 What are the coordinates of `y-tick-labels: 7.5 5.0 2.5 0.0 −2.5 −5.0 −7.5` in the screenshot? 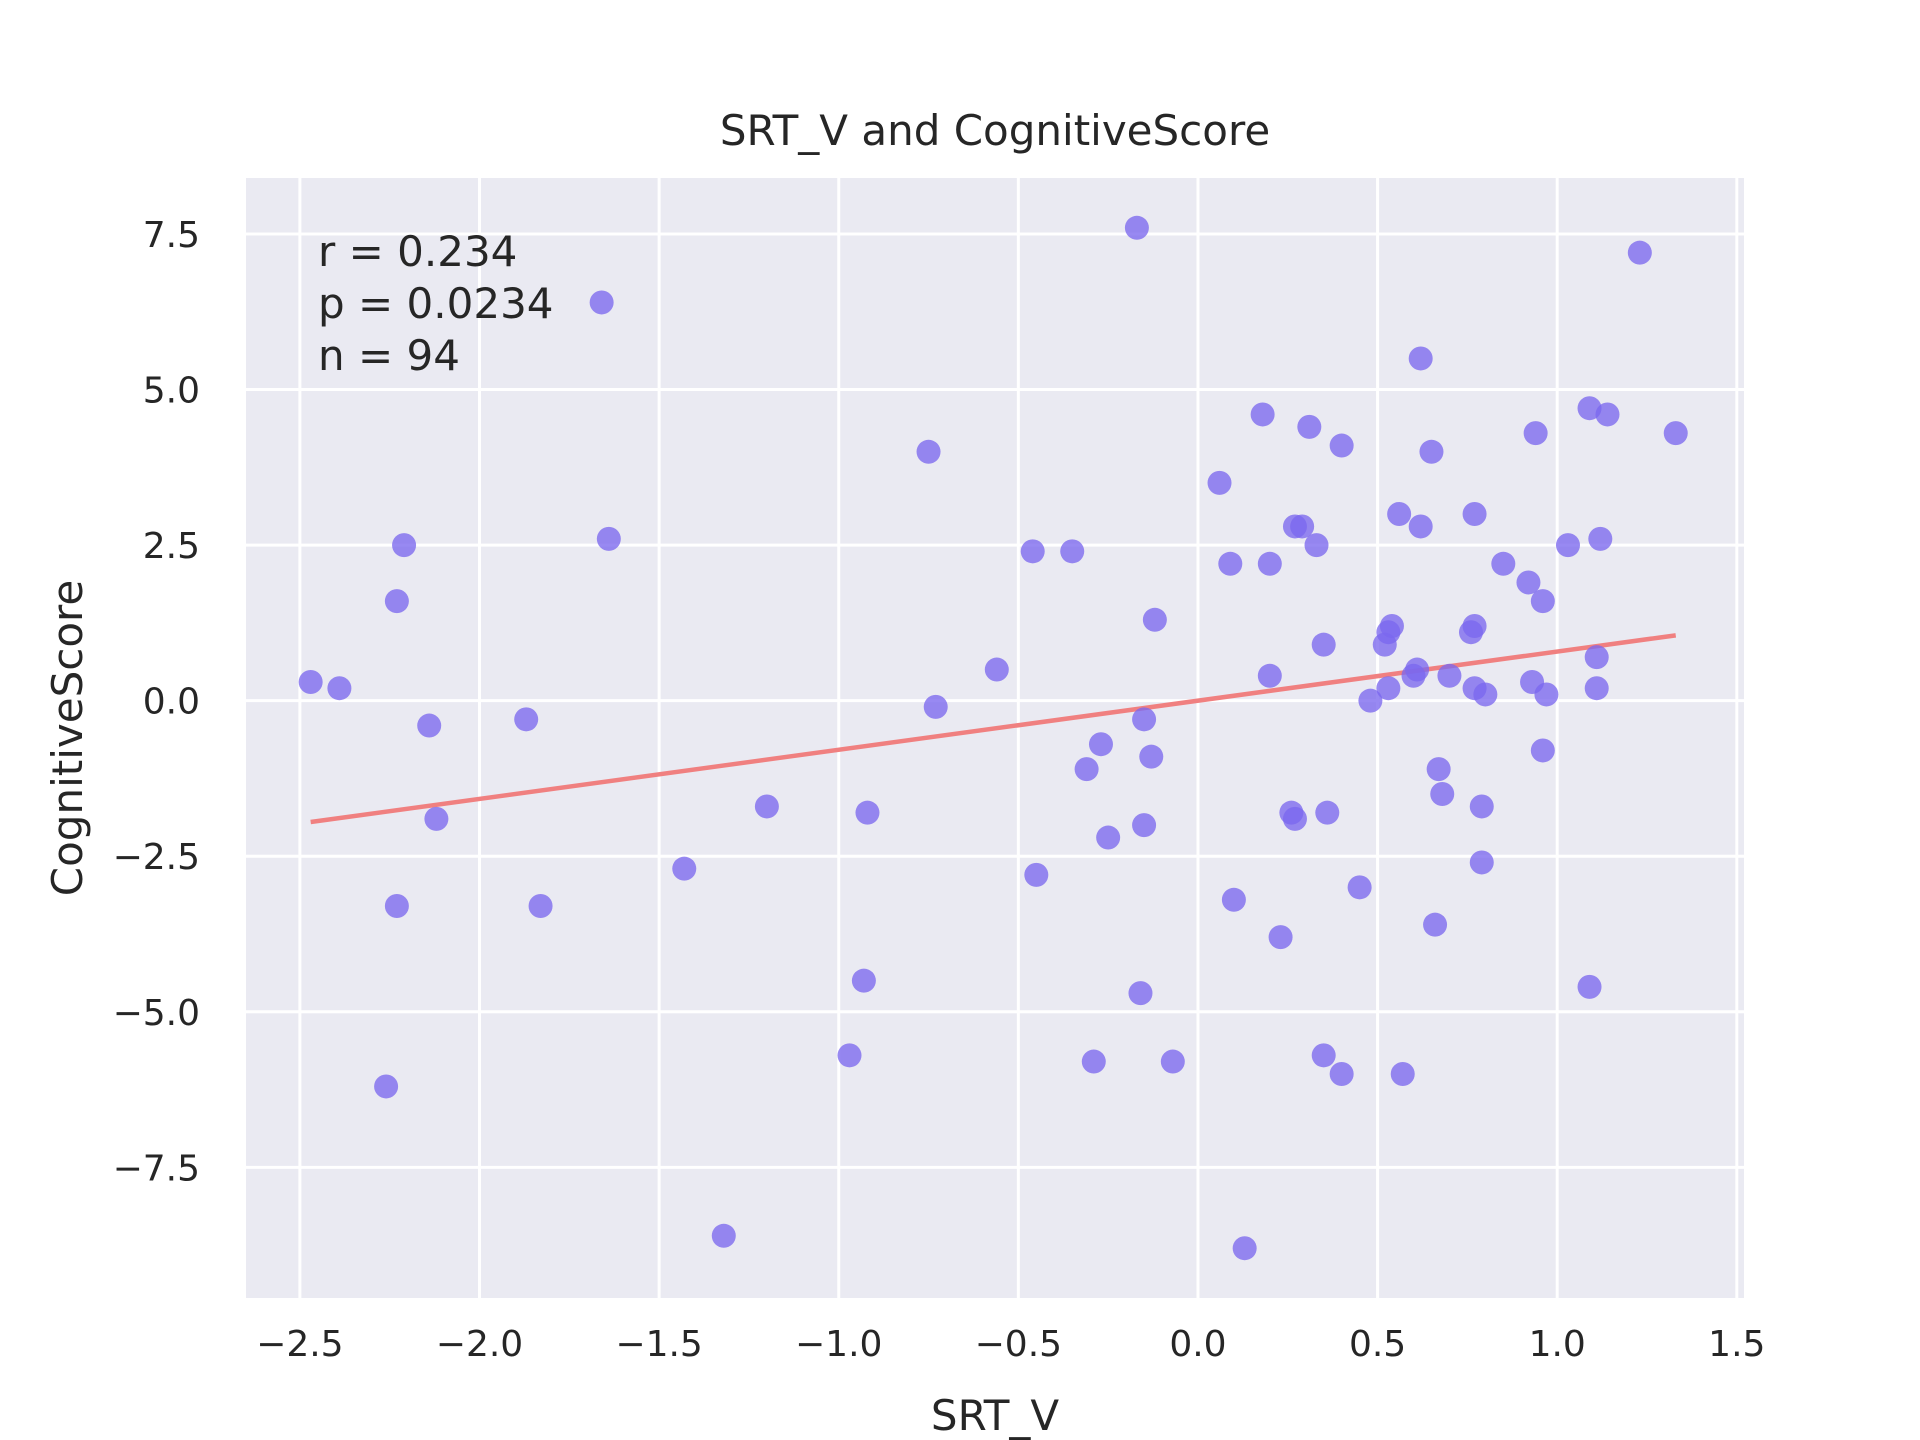 It's located at (156, 702).